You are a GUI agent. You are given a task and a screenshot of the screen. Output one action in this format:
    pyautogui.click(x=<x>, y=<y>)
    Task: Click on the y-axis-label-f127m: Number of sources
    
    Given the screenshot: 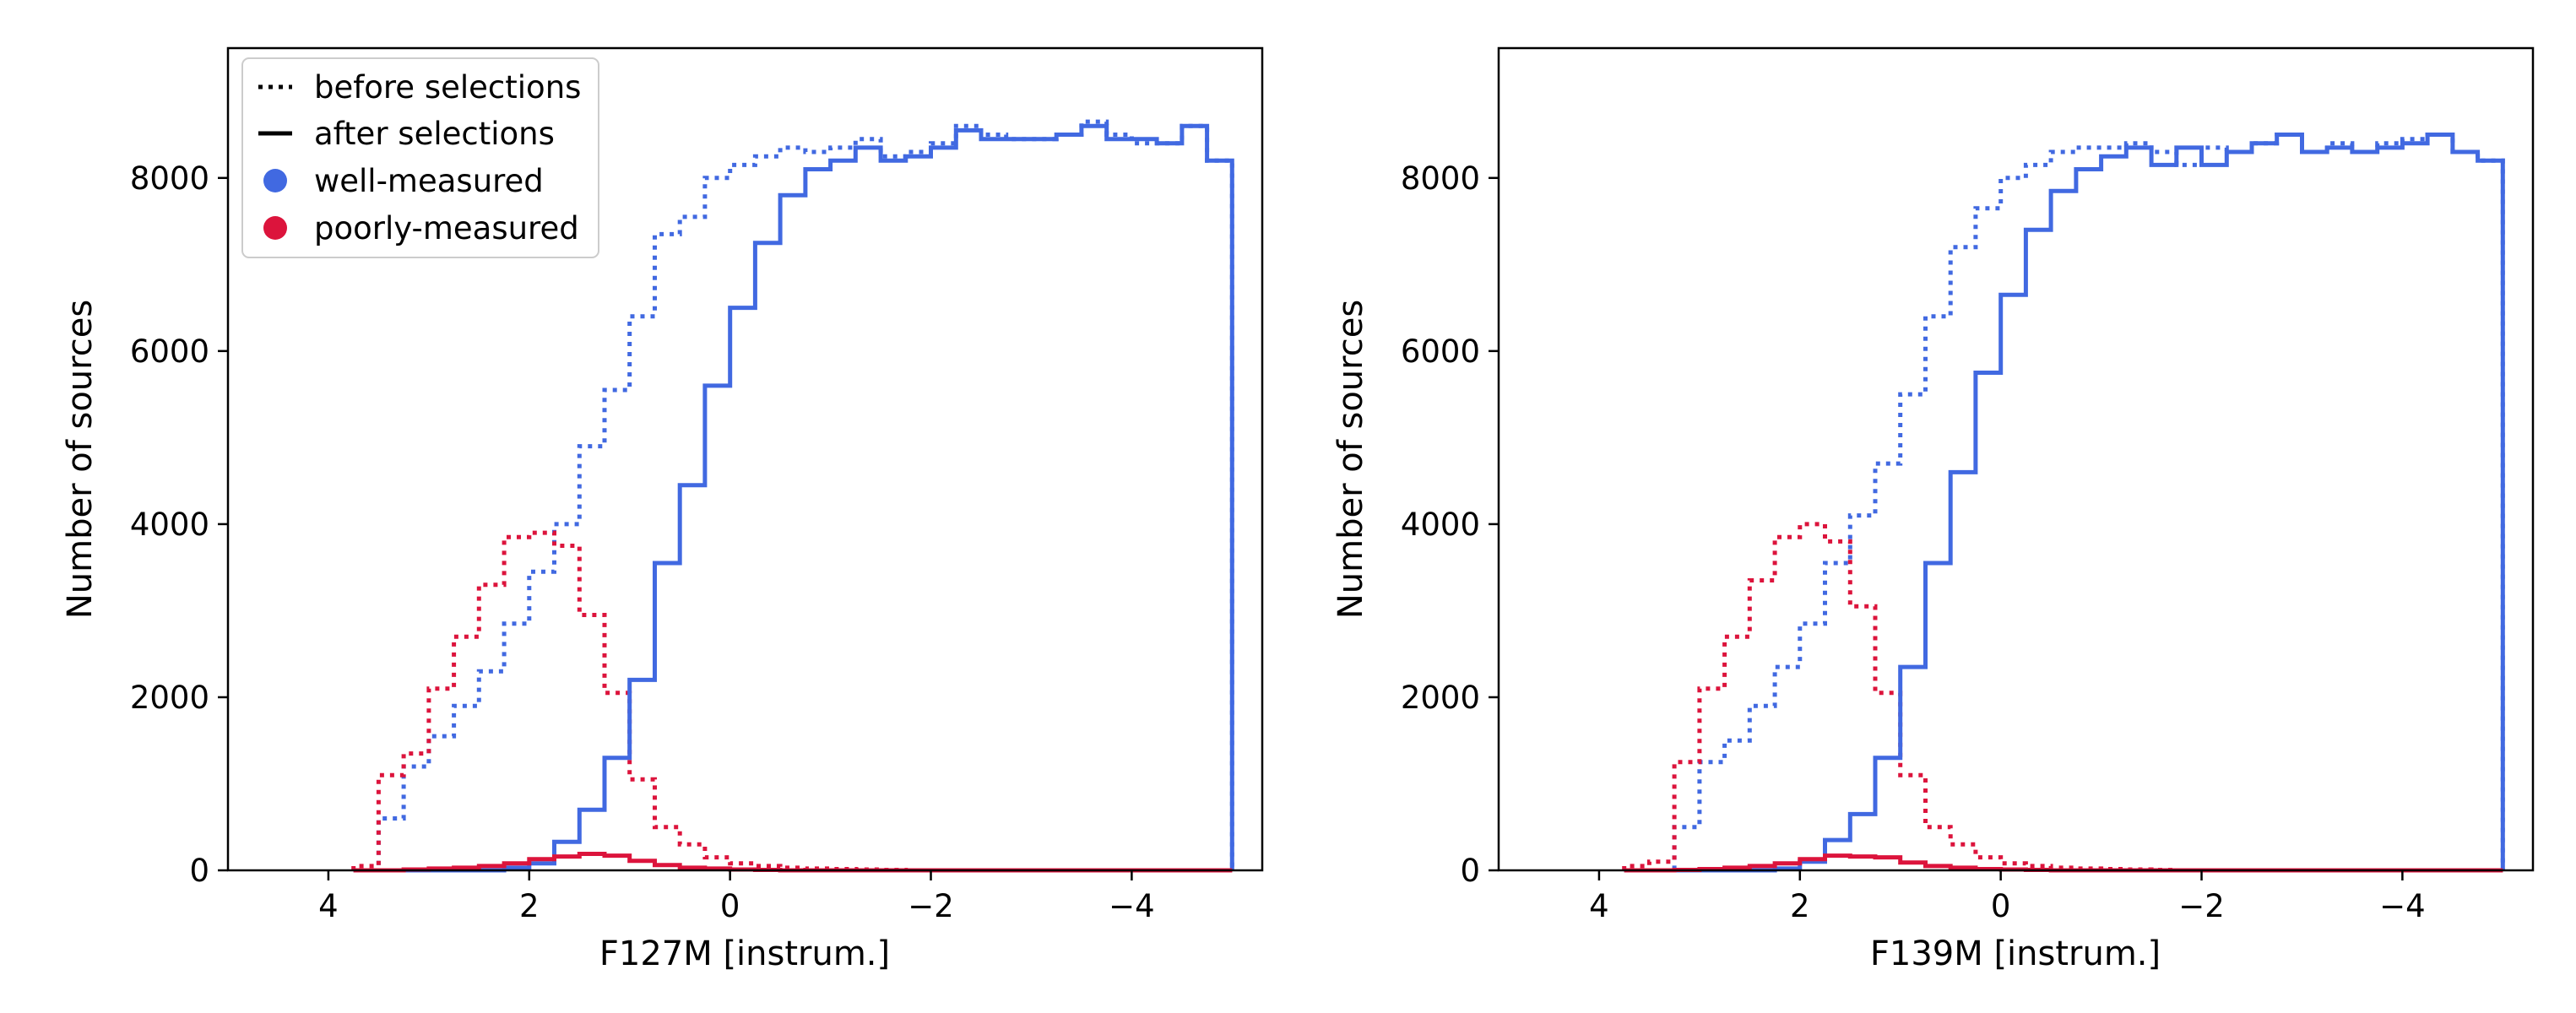 What is the action you would take?
    pyautogui.click(x=80, y=459)
    